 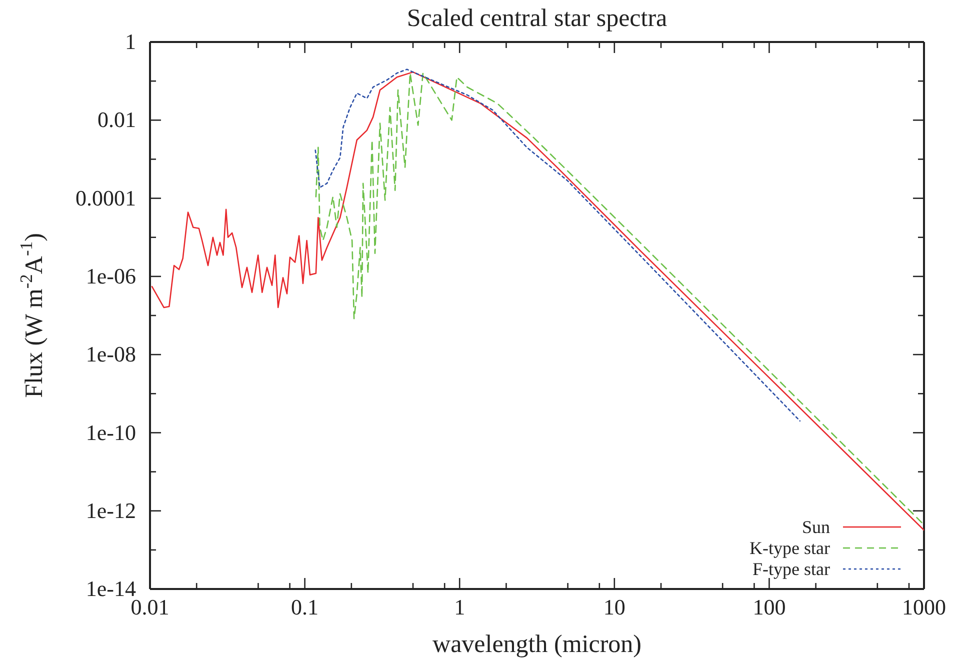 I want to click on x-tick-label: 100, so click(x=769, y=607).